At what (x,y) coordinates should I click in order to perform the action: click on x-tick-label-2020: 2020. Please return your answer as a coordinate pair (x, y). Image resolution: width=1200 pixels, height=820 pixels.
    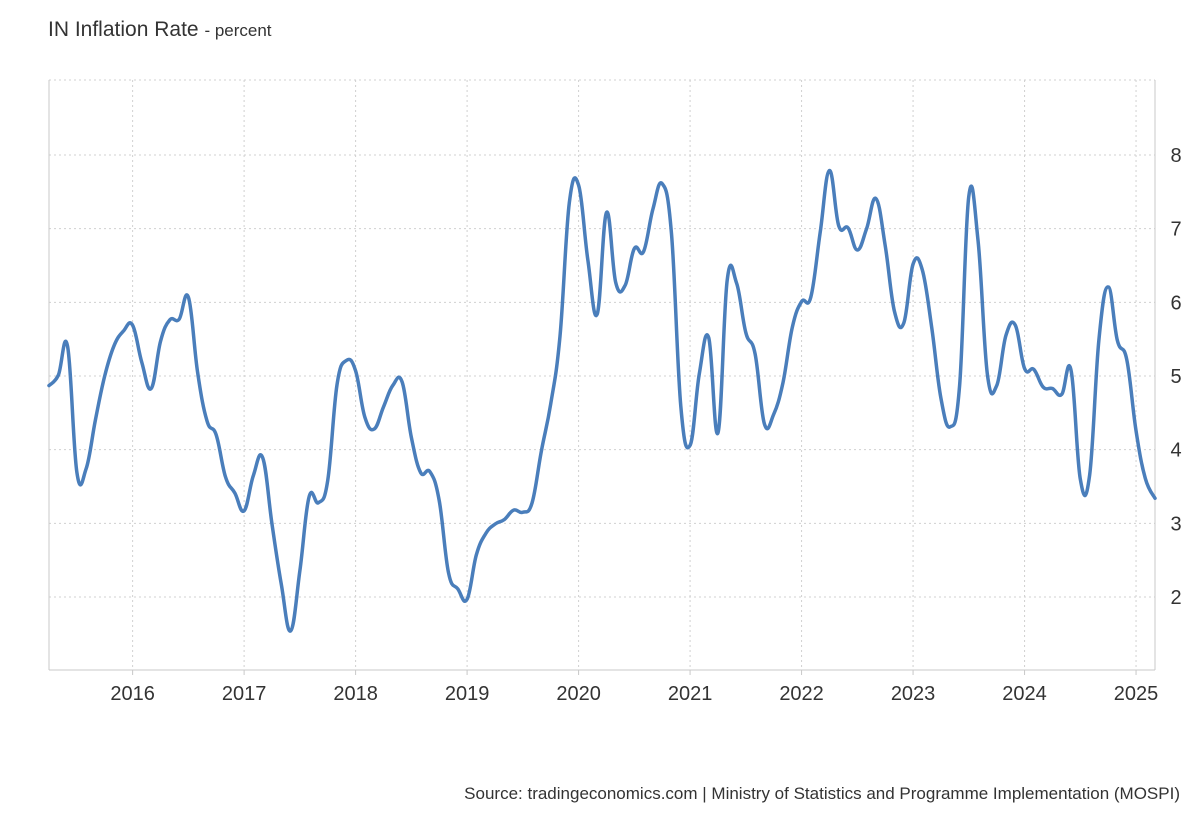
    Looking at the image, I should click on (578, 694).